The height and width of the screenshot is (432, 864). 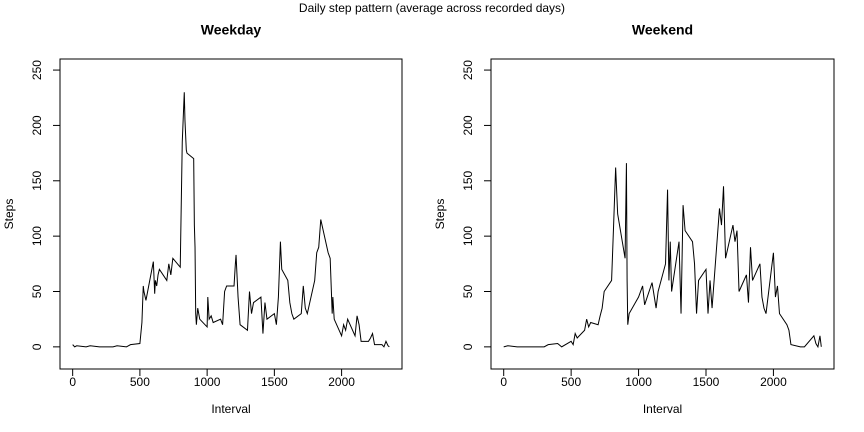 What do you see at coordinates (231, 30) in the screenshot?
I see `panel-title: Weekday` at bounding box center [231, 30].